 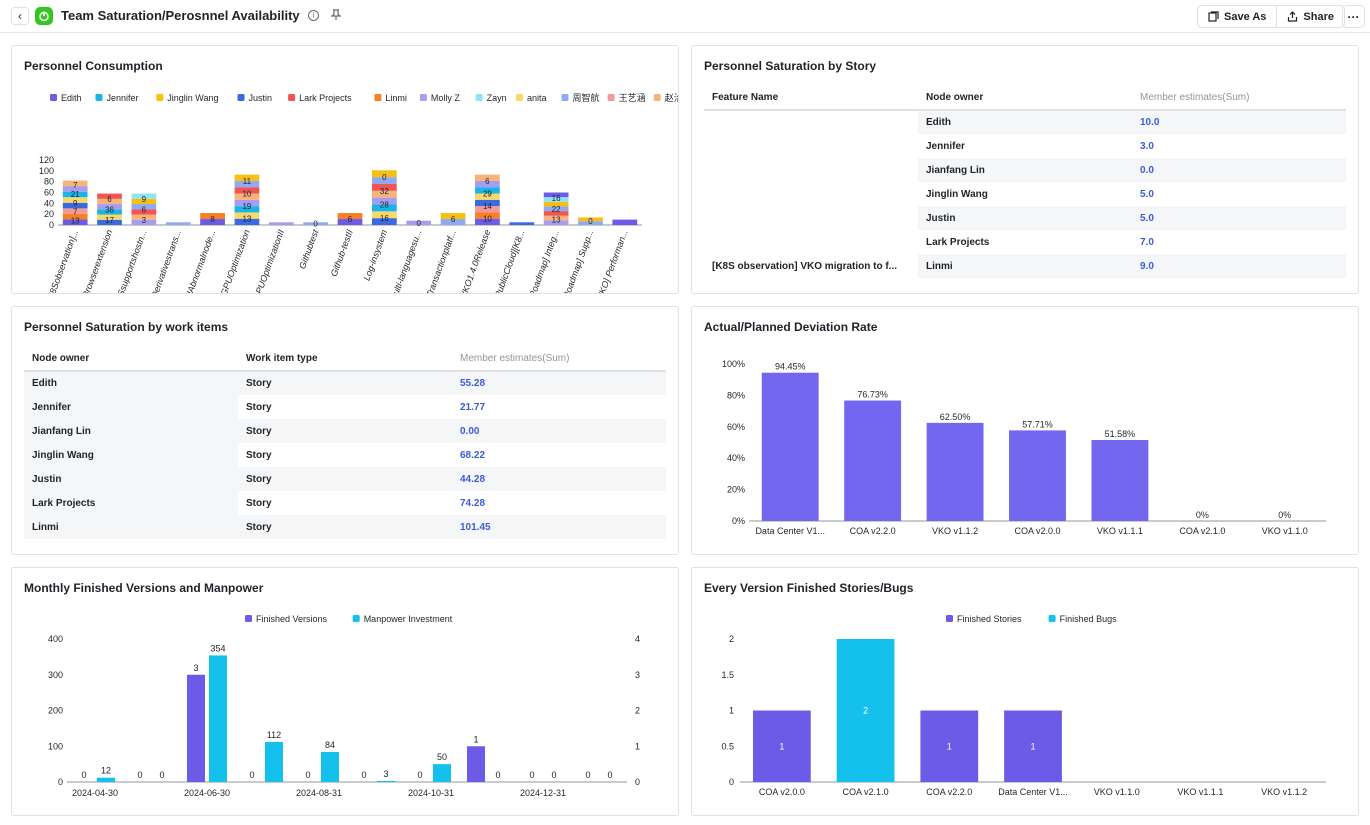 What do you see at coordinates (313, 15) in the screenshot?
I see `info-icon: i` at bounding box center [313, 15].